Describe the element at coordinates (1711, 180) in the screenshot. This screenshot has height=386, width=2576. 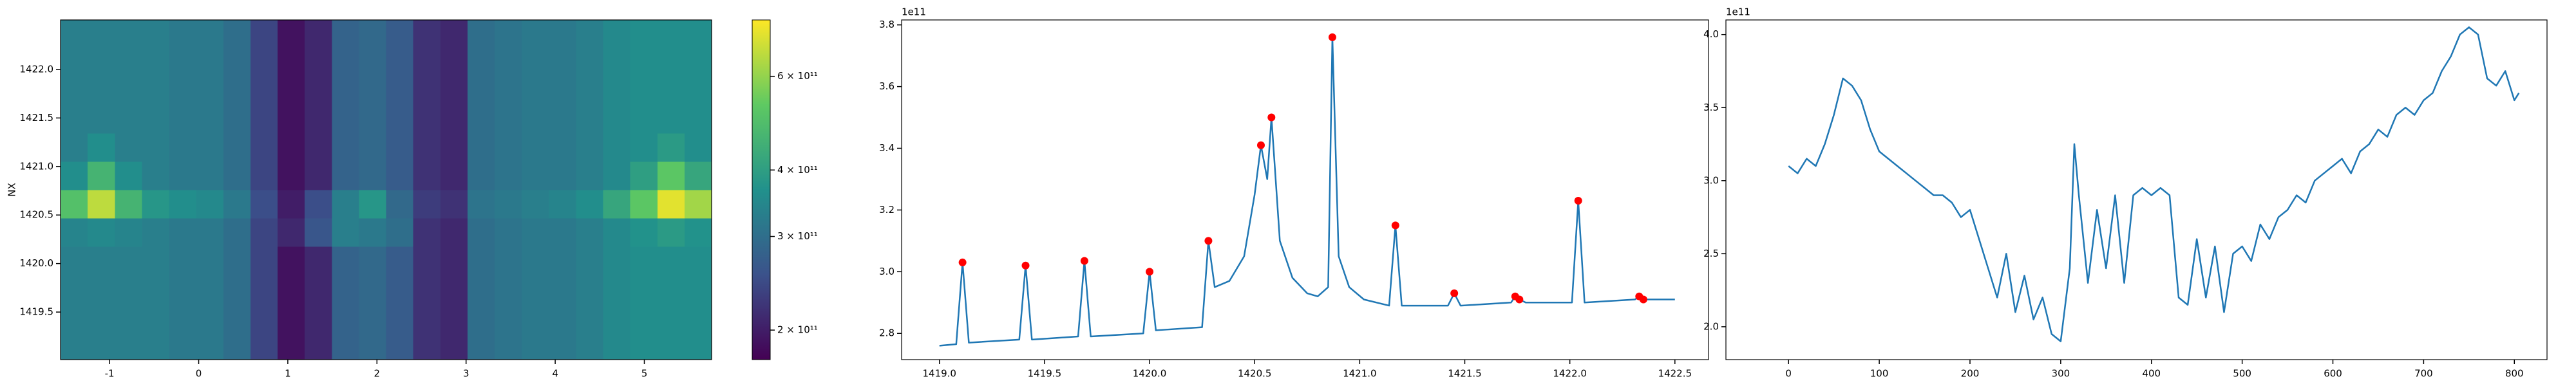
I see `y-tick-label: 3.0` at that location.